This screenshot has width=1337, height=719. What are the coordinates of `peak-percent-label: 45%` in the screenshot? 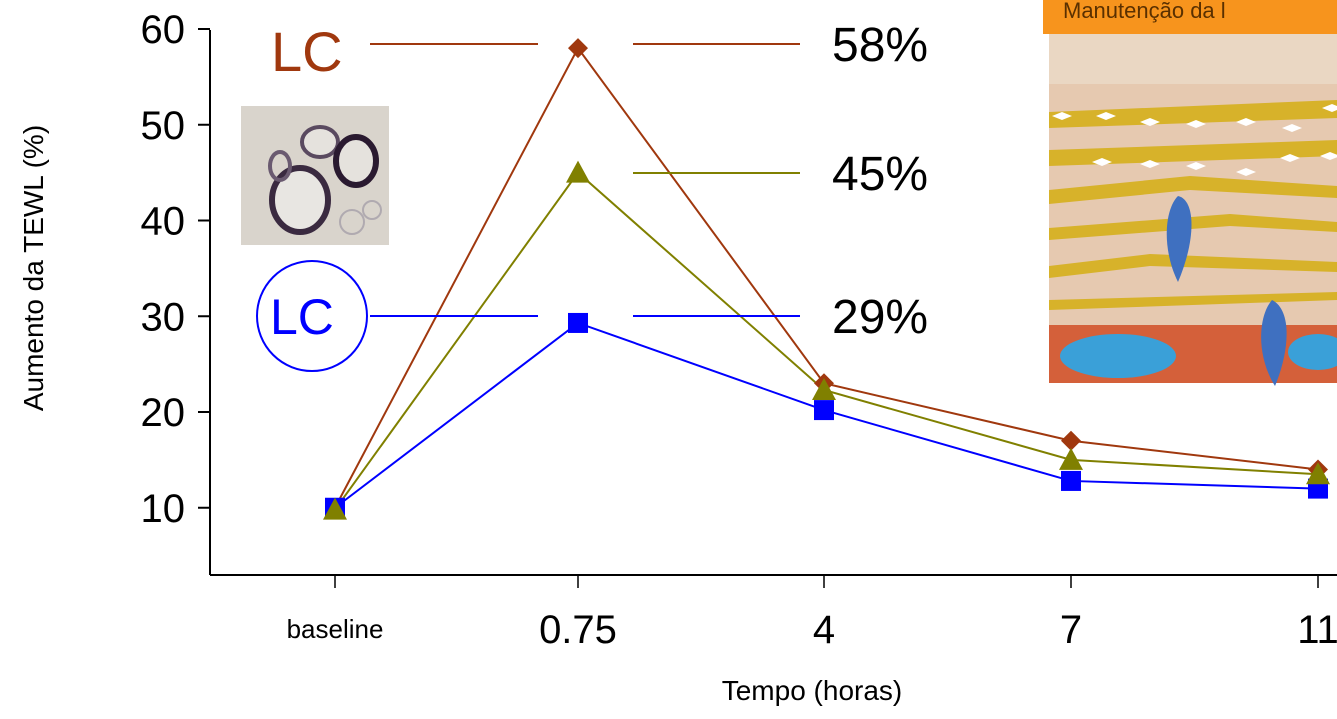 It's located at (880, 174).